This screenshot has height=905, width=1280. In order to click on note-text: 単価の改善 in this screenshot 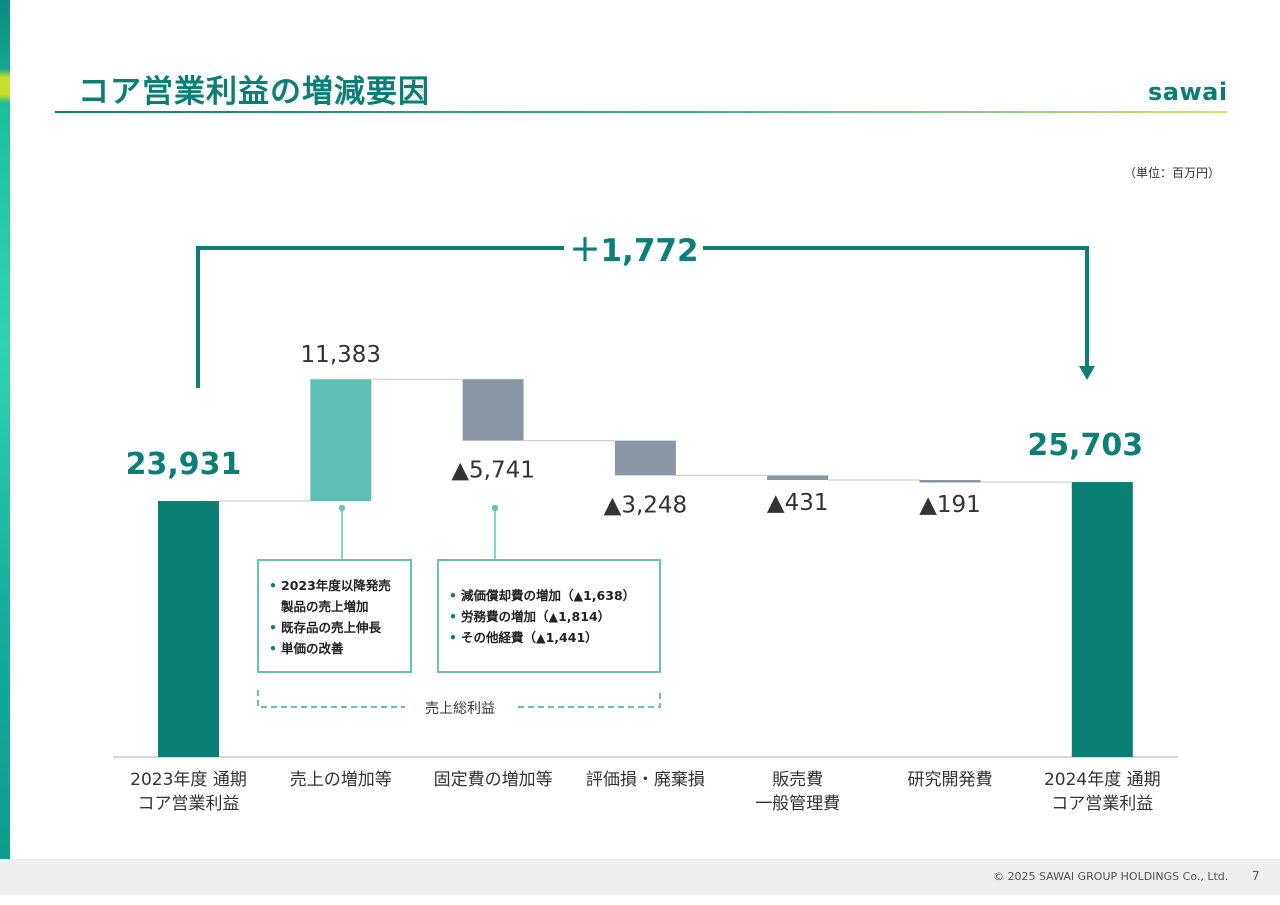, I will do `click(312, 648)`.